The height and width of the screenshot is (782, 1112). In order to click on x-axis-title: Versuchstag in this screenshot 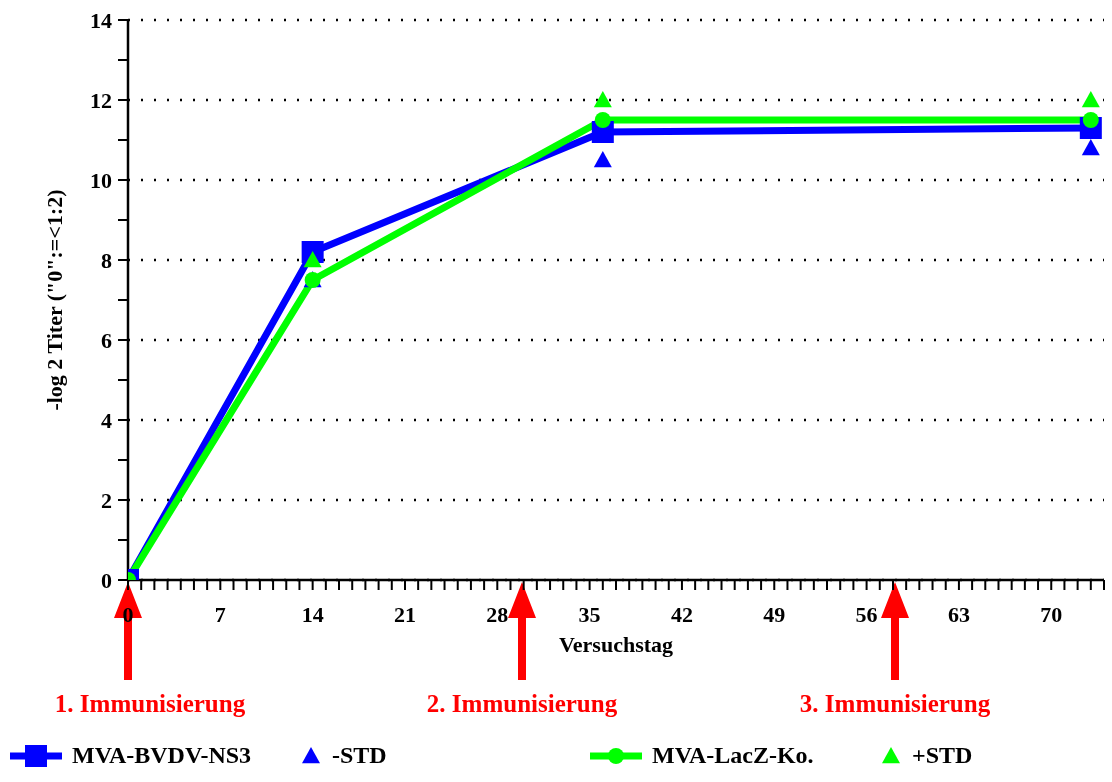, I will do `click(616, 644)`.